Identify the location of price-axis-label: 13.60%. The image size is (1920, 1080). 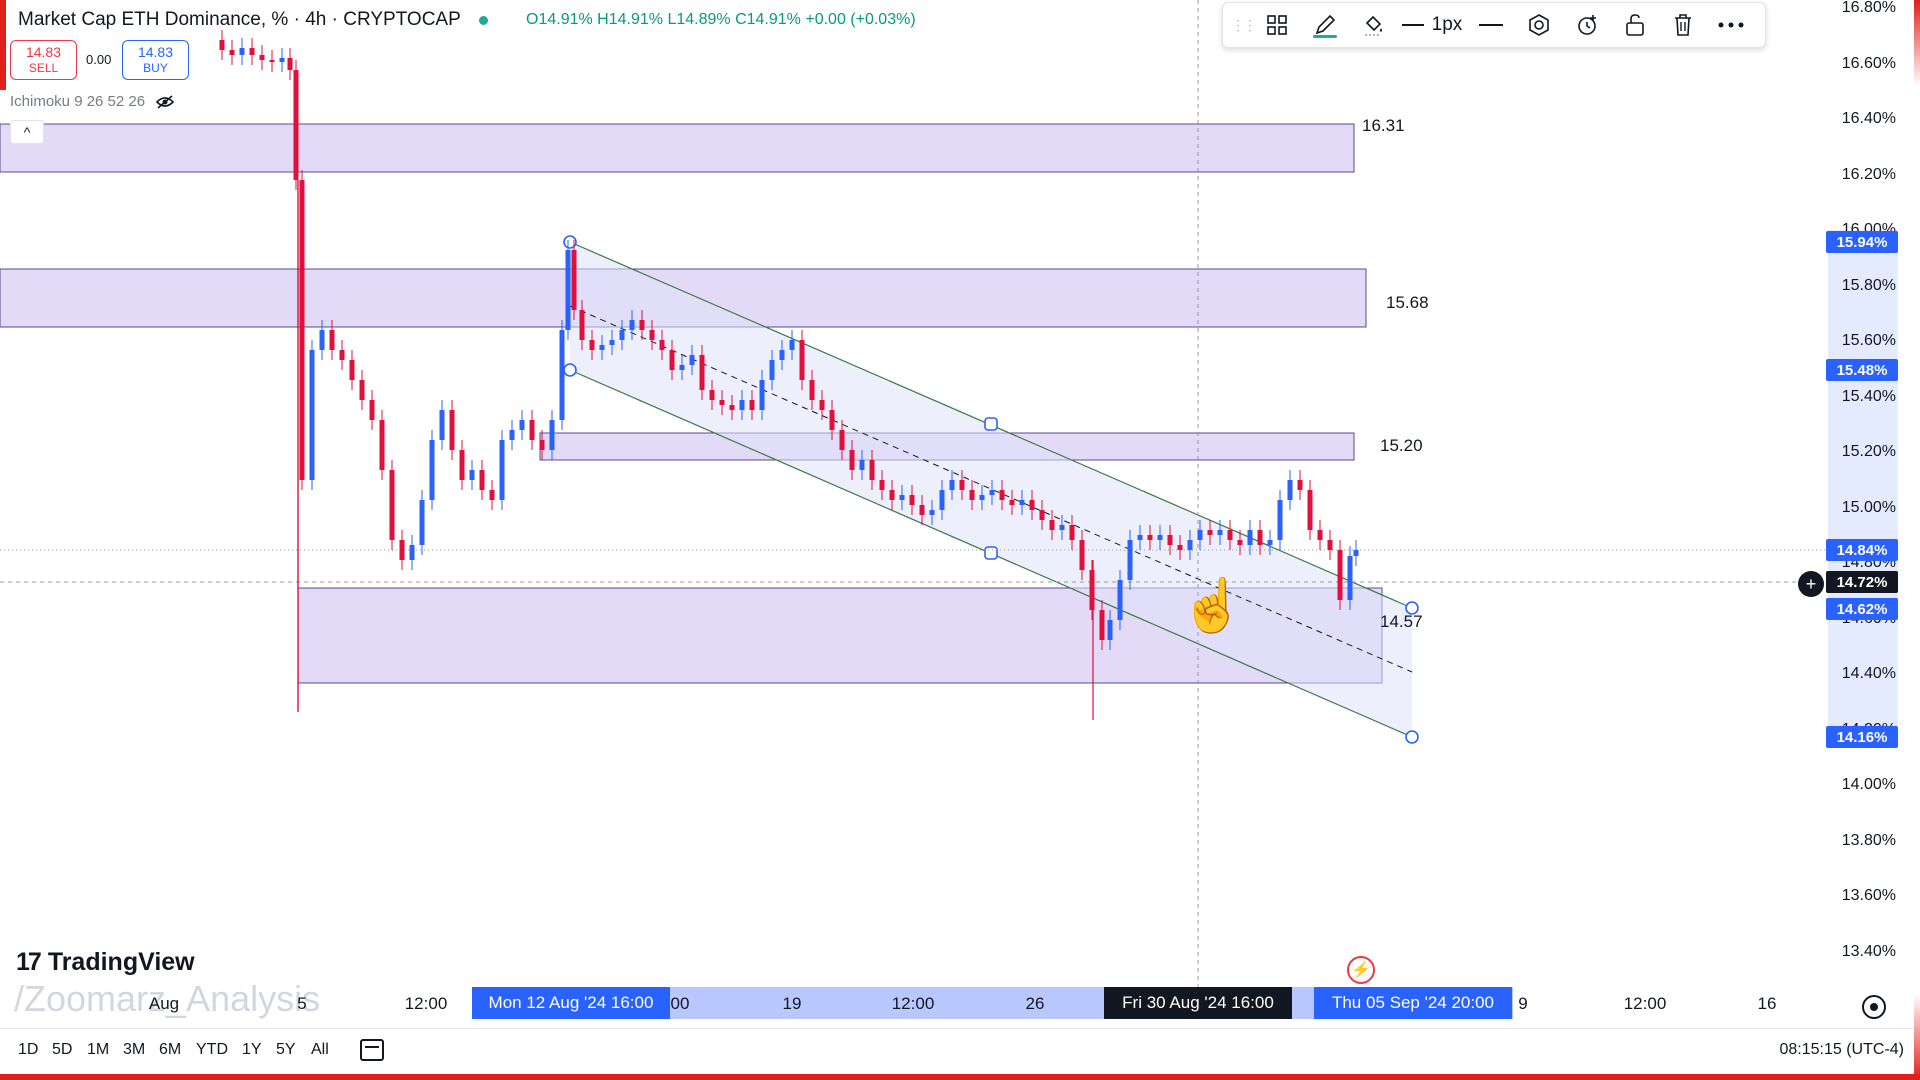
(1868, 895).